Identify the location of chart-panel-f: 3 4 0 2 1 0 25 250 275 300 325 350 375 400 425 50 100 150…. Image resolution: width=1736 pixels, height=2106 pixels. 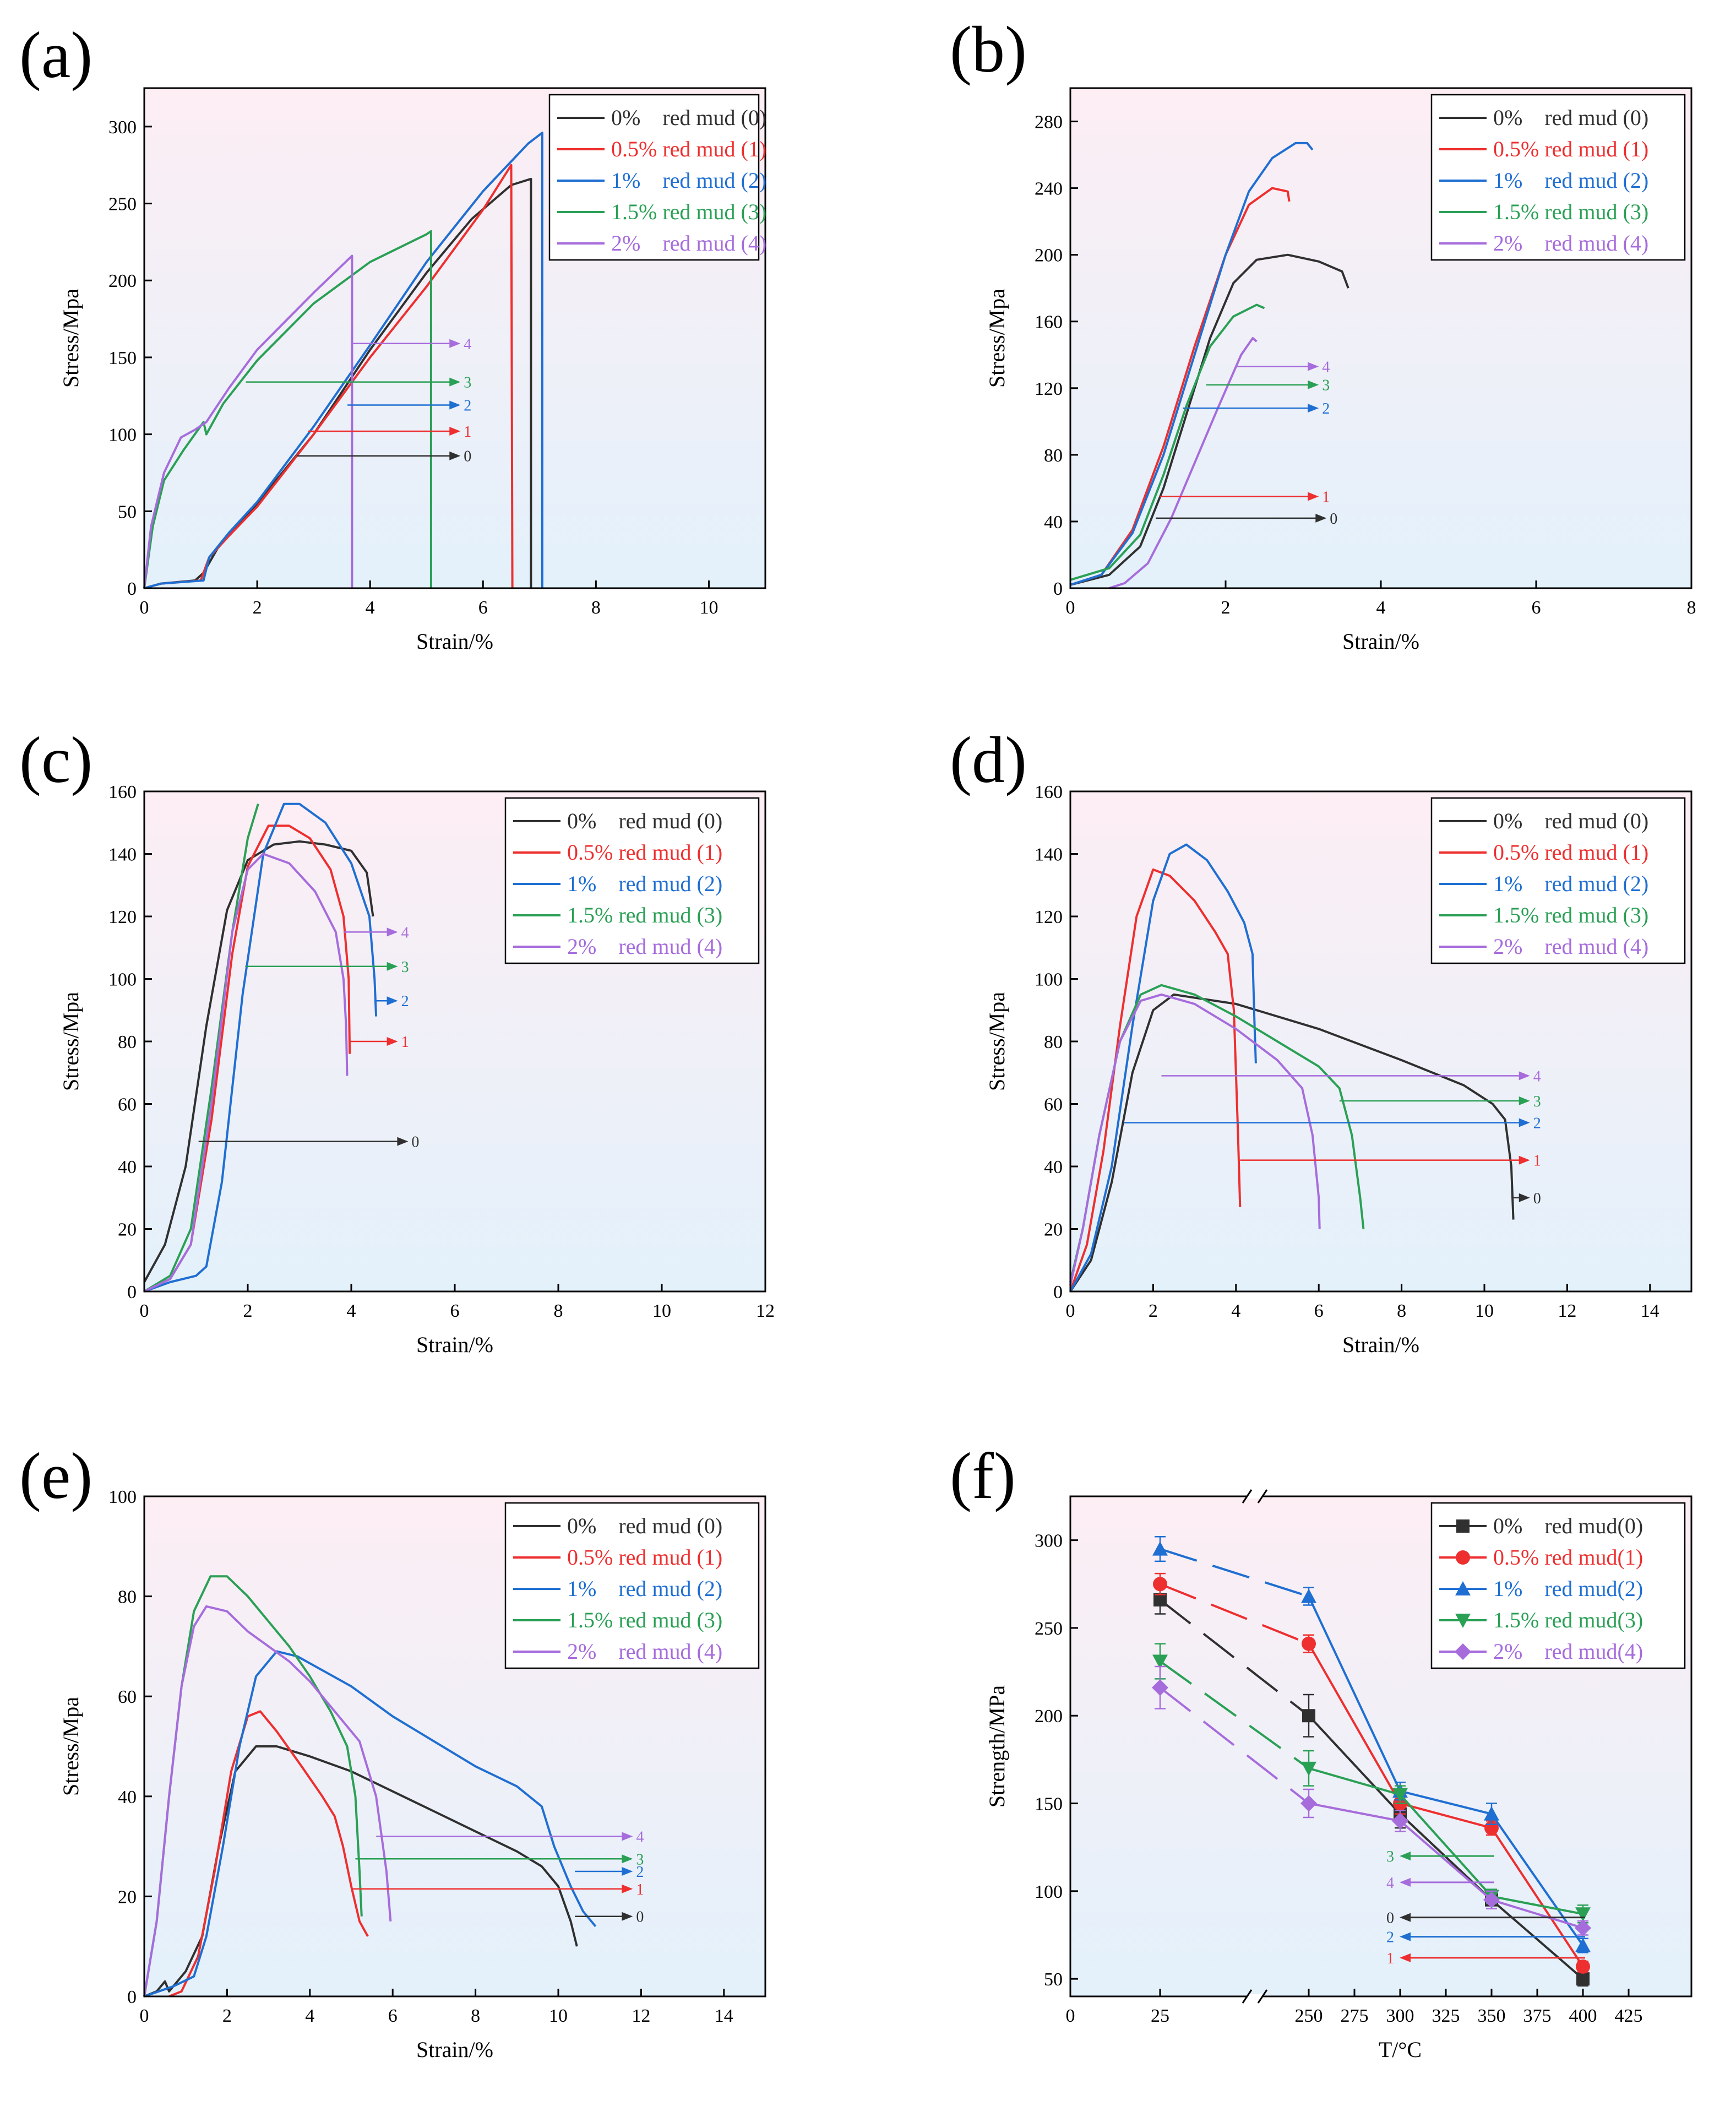
(1339, 1775).